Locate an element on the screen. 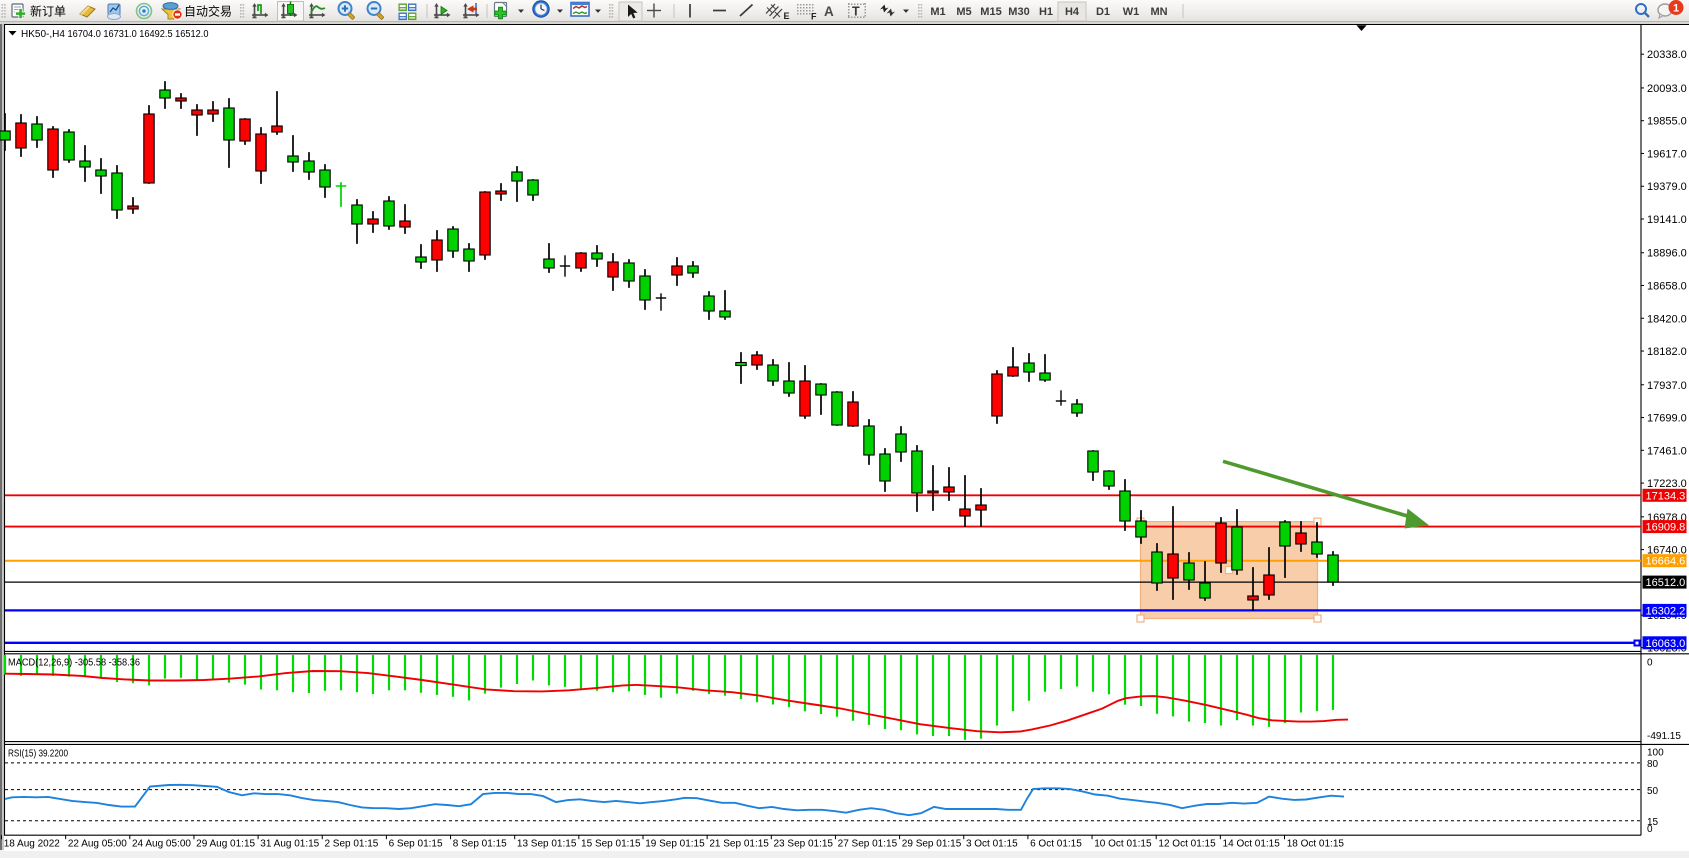 This screenshot has height=858, width=1689. svg-text: T is located at coordinates (856, 12).